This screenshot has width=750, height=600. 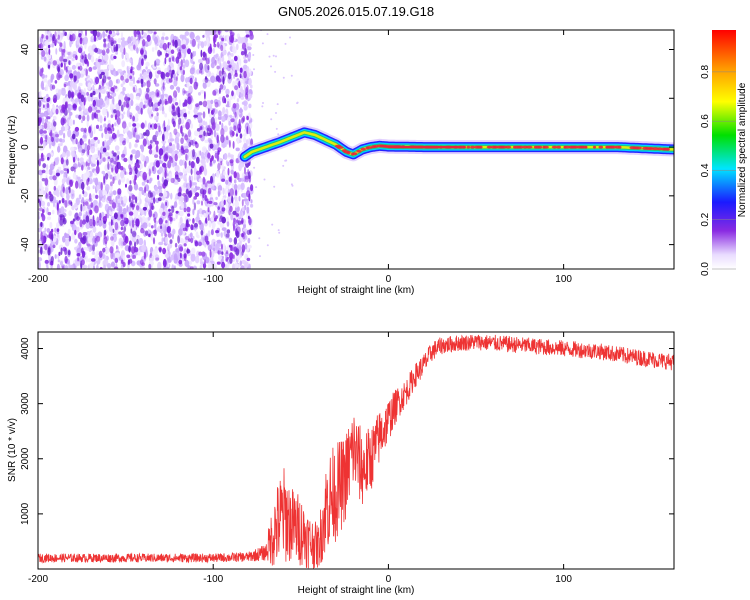 What do you see at coordinates (25, 458) in the screenshot?
I see `y-tick-label: 2000` at bounding box center [25, 458].